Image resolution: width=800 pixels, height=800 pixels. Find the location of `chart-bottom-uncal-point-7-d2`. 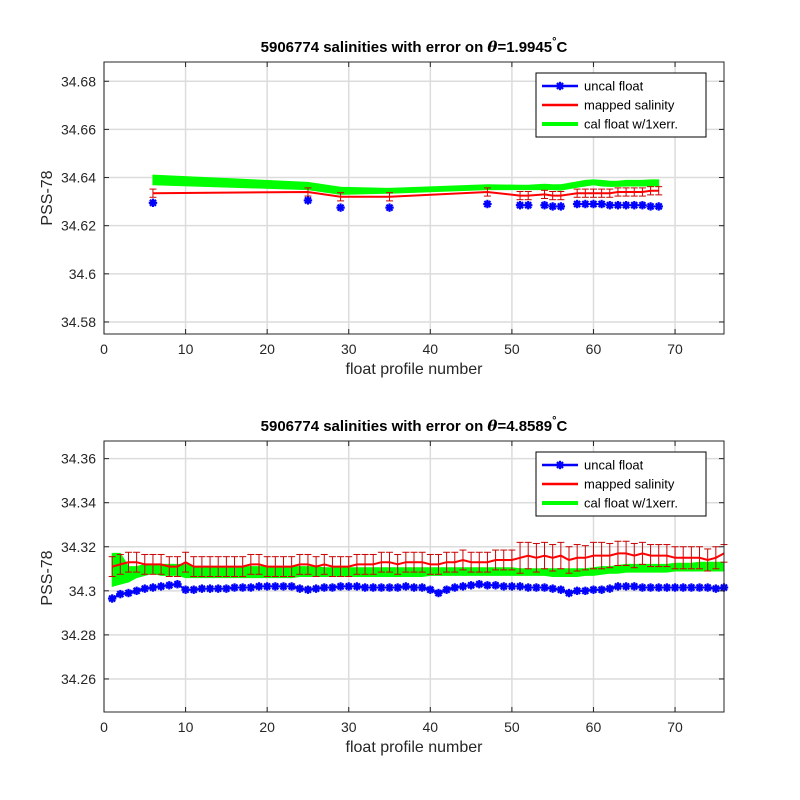

chart-bottom-uncal-point-7-d2 is located at coordinates (169, 585).